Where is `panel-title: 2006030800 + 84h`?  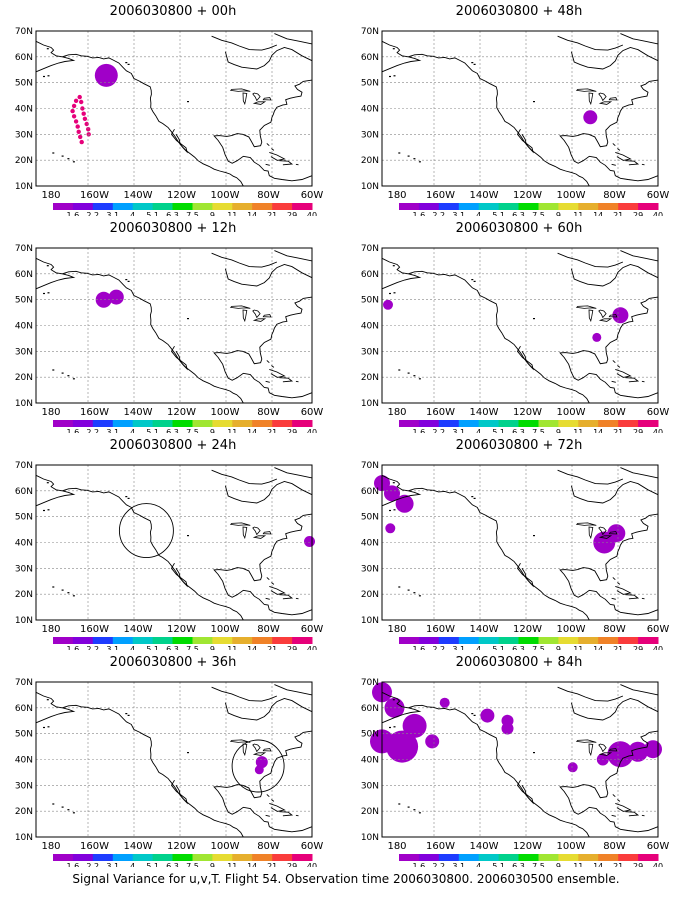 panel-title: 2006030800 + 84h is located at coordinates (519, 662).